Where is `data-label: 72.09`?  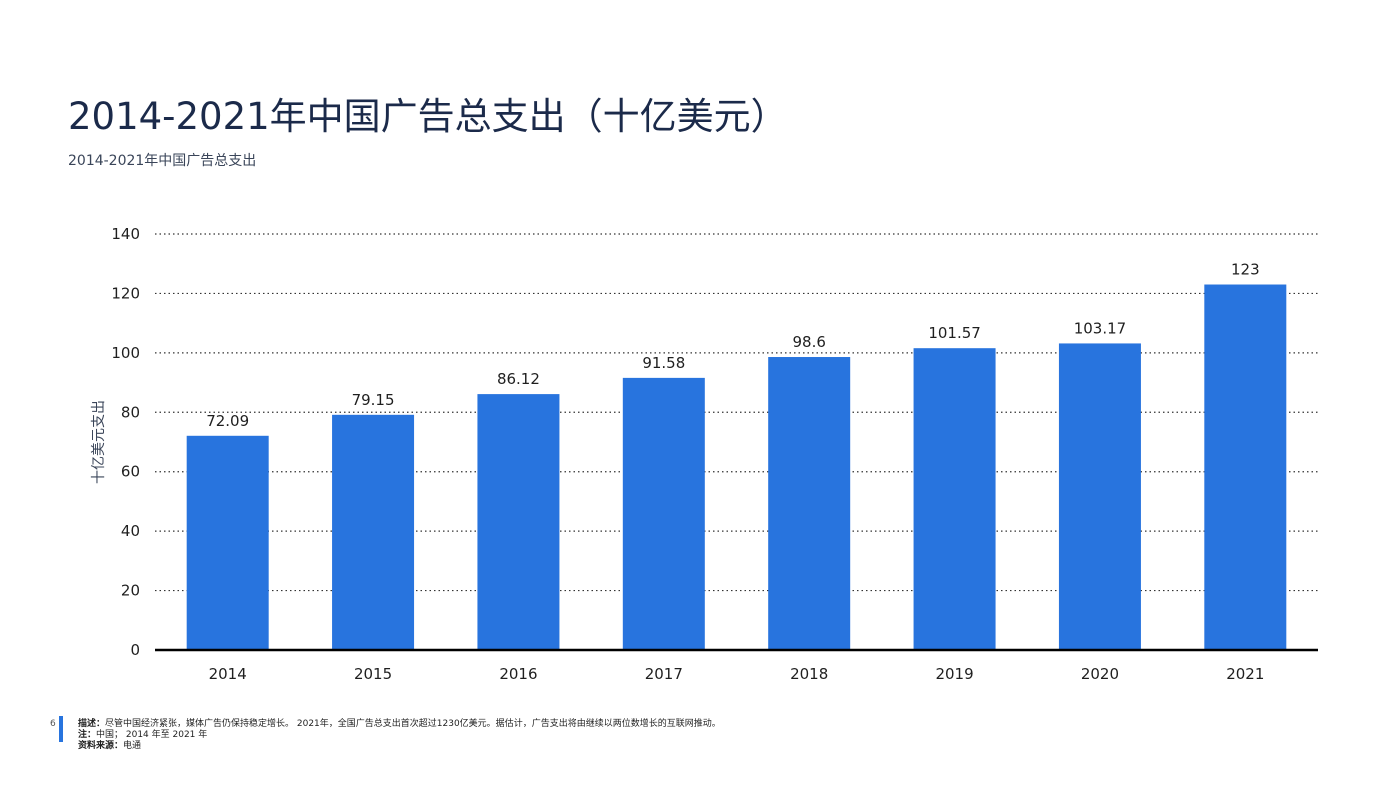 data-label: 72.09 is located at coordinates (227, 421).